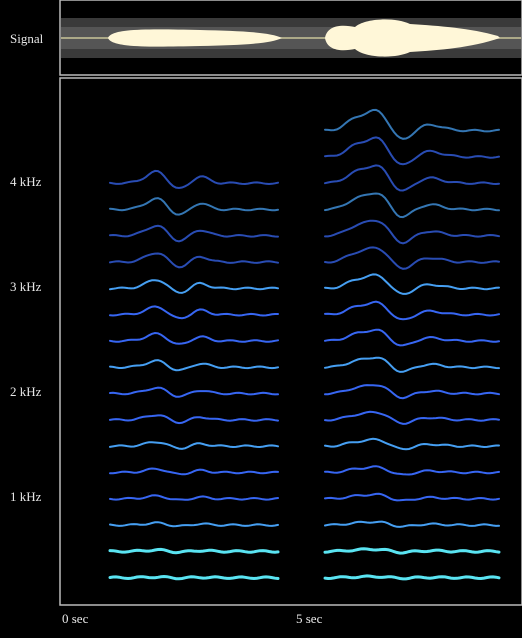 The width and height of the screenshot is (522, 638). Describe the element at coordinates (26, 286) in the screenshot. I see `frequency-label: 3 kHz` at that location.